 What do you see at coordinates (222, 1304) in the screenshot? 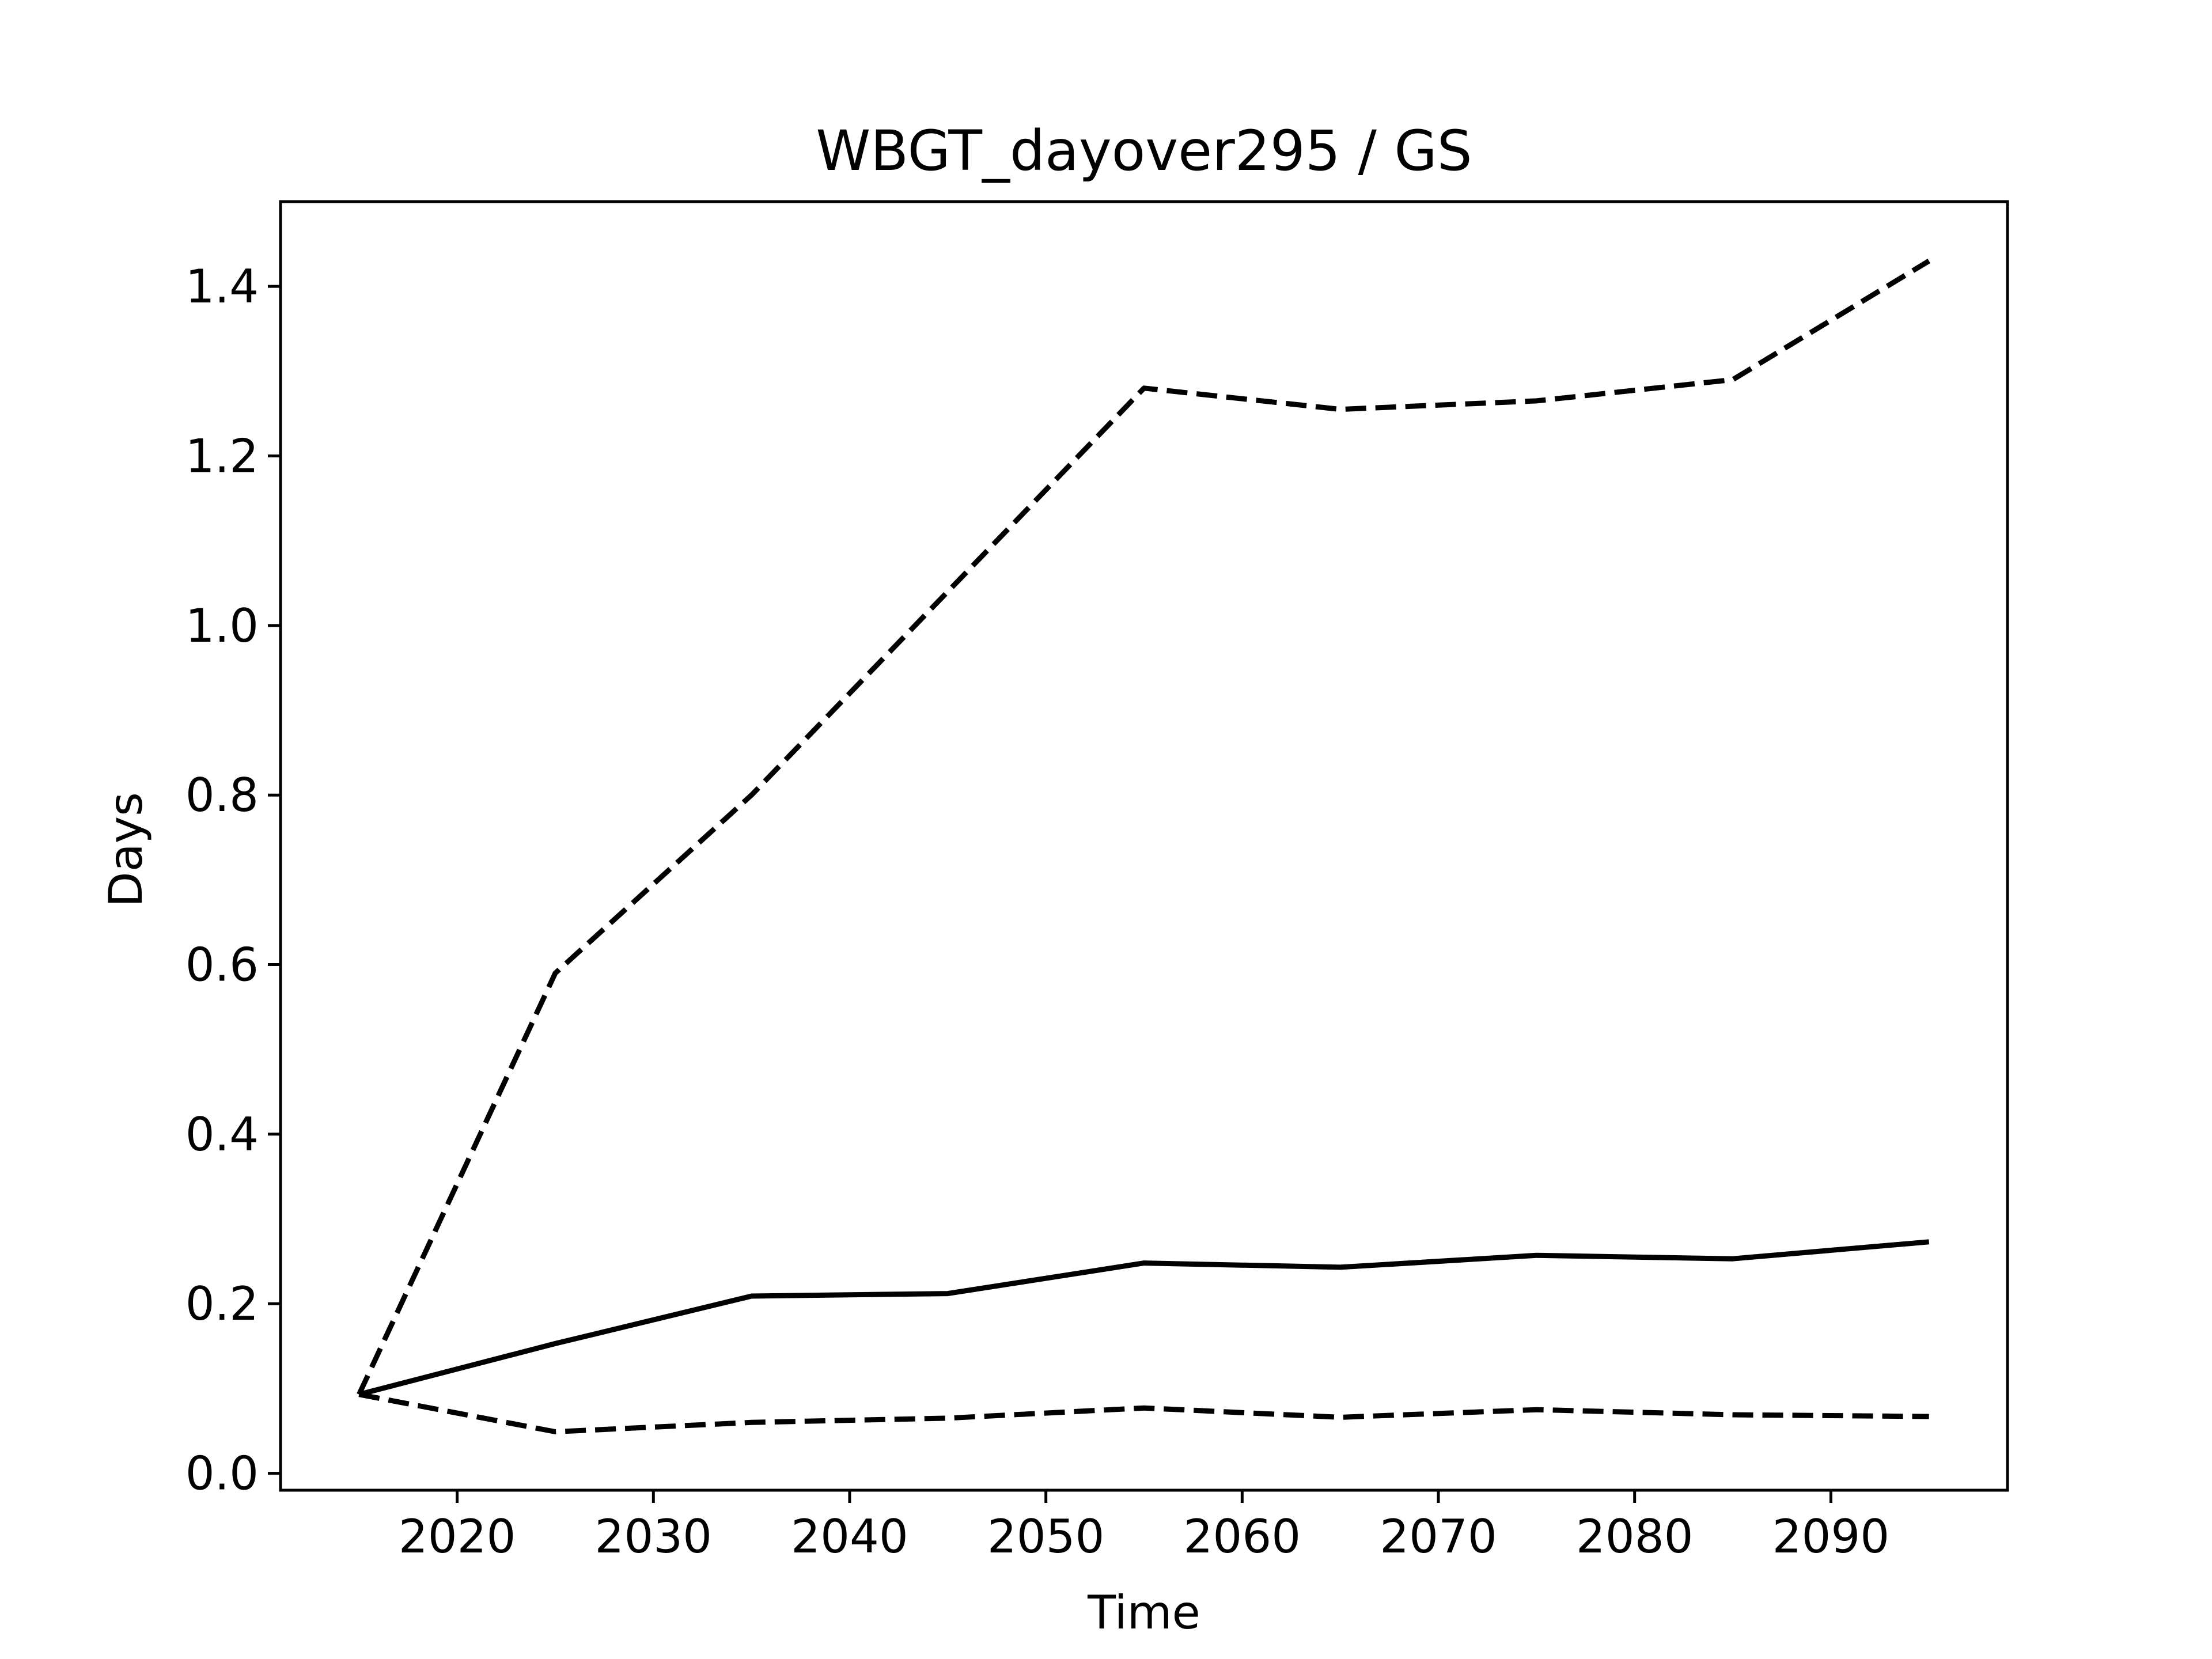
I see `y-tick-label: 0.2` at bounding box center [222, 1304].